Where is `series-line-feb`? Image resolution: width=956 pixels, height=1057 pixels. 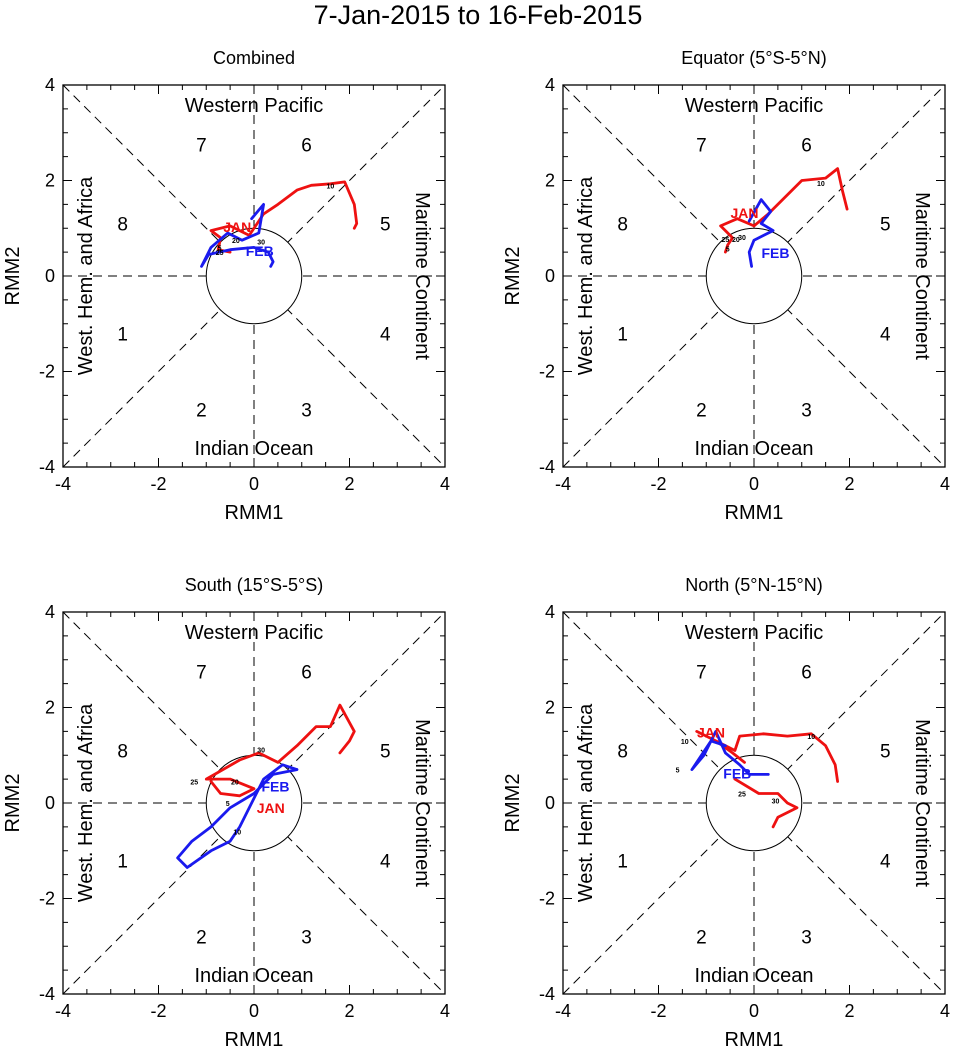
series-line-feb is located at coordinates (237, 816).